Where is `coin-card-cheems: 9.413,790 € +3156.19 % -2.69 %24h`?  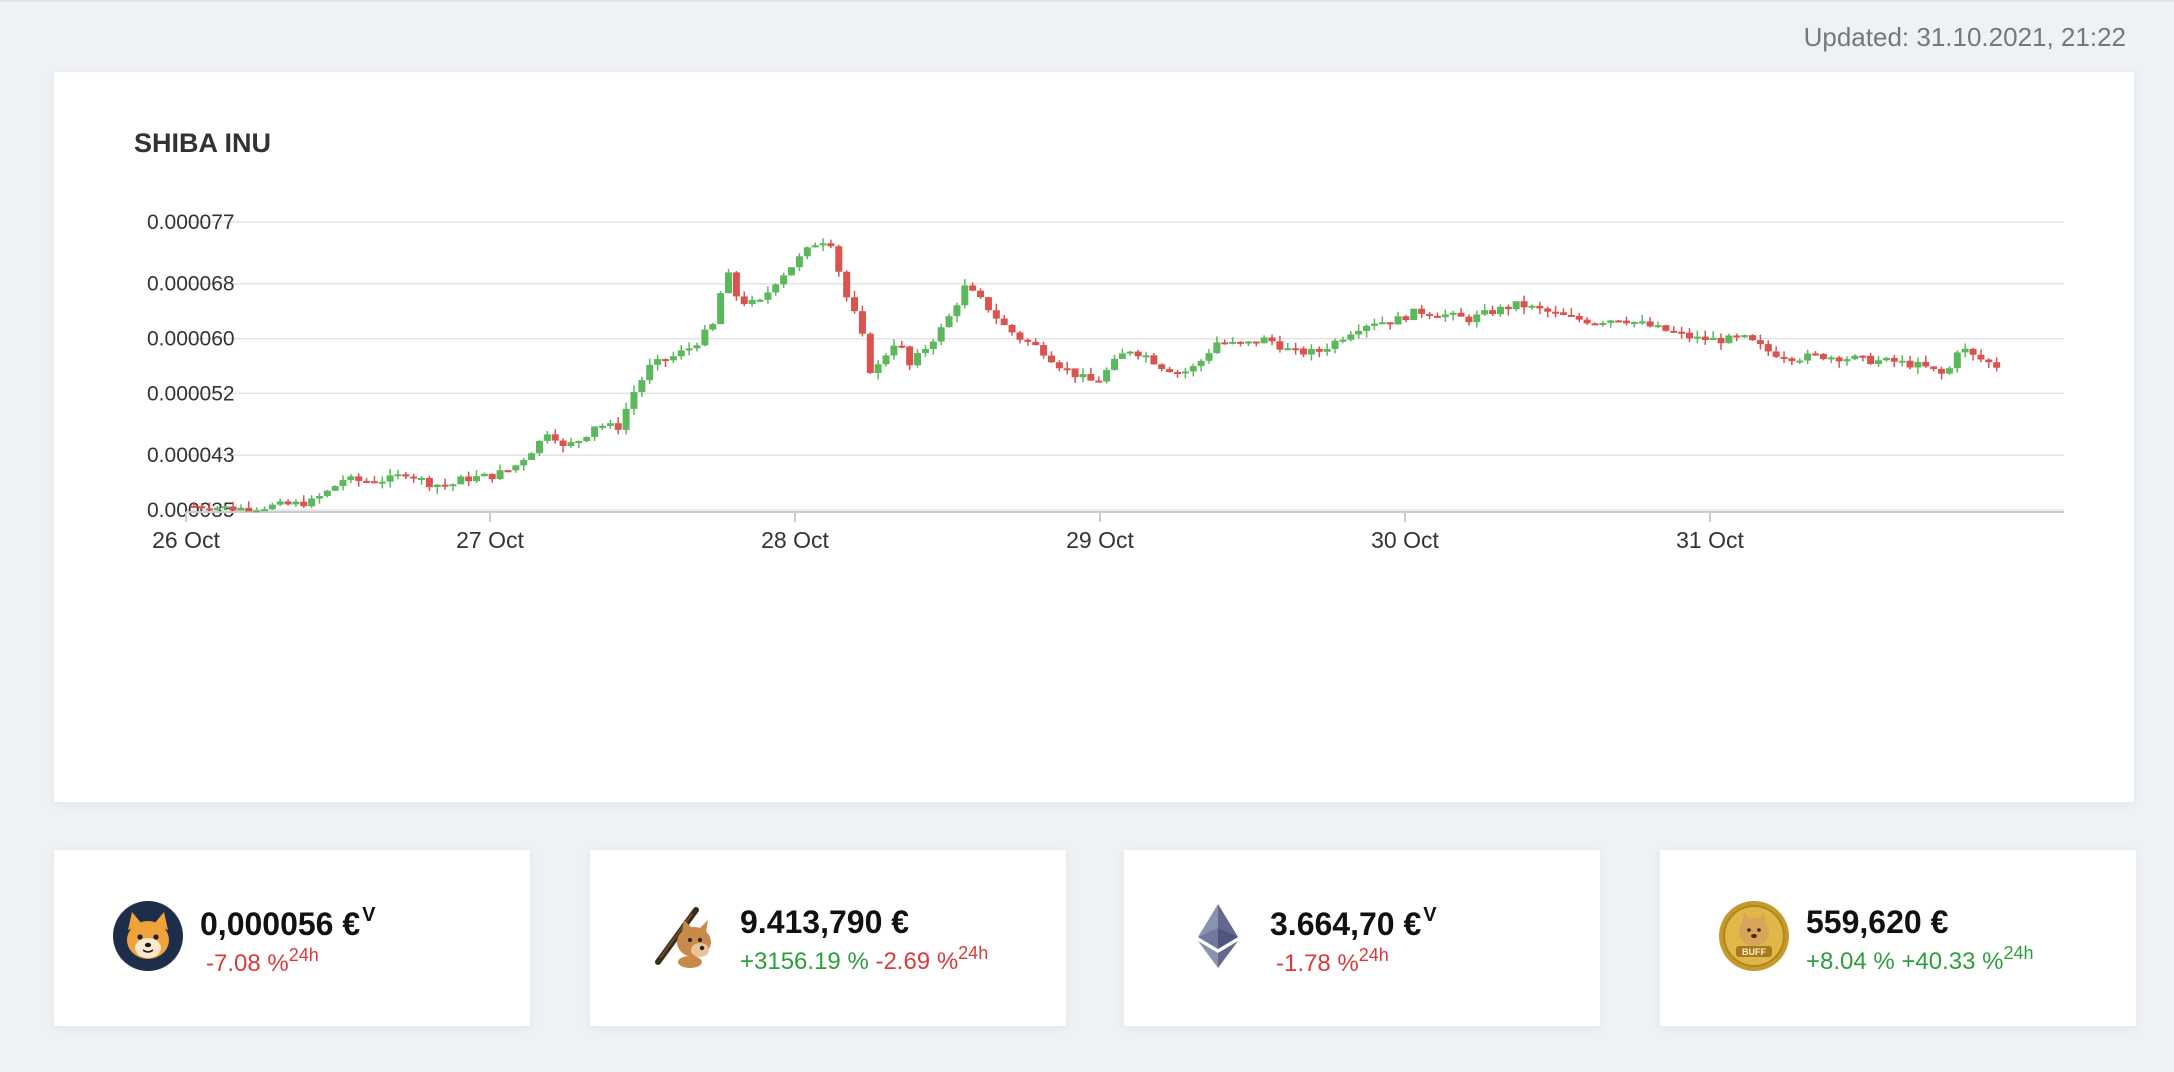 coin-card-cheems: 9.413,790 € +3156.19 % -2.69 %24h is located at coordinates (828, 938).